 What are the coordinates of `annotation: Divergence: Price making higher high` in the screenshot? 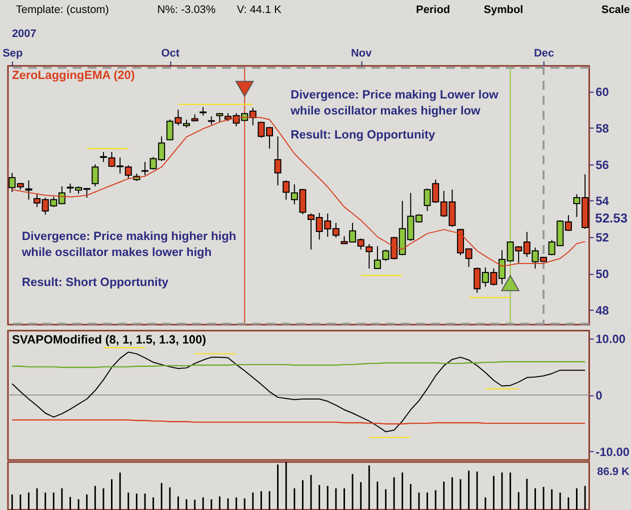 It's located at (129, 236).